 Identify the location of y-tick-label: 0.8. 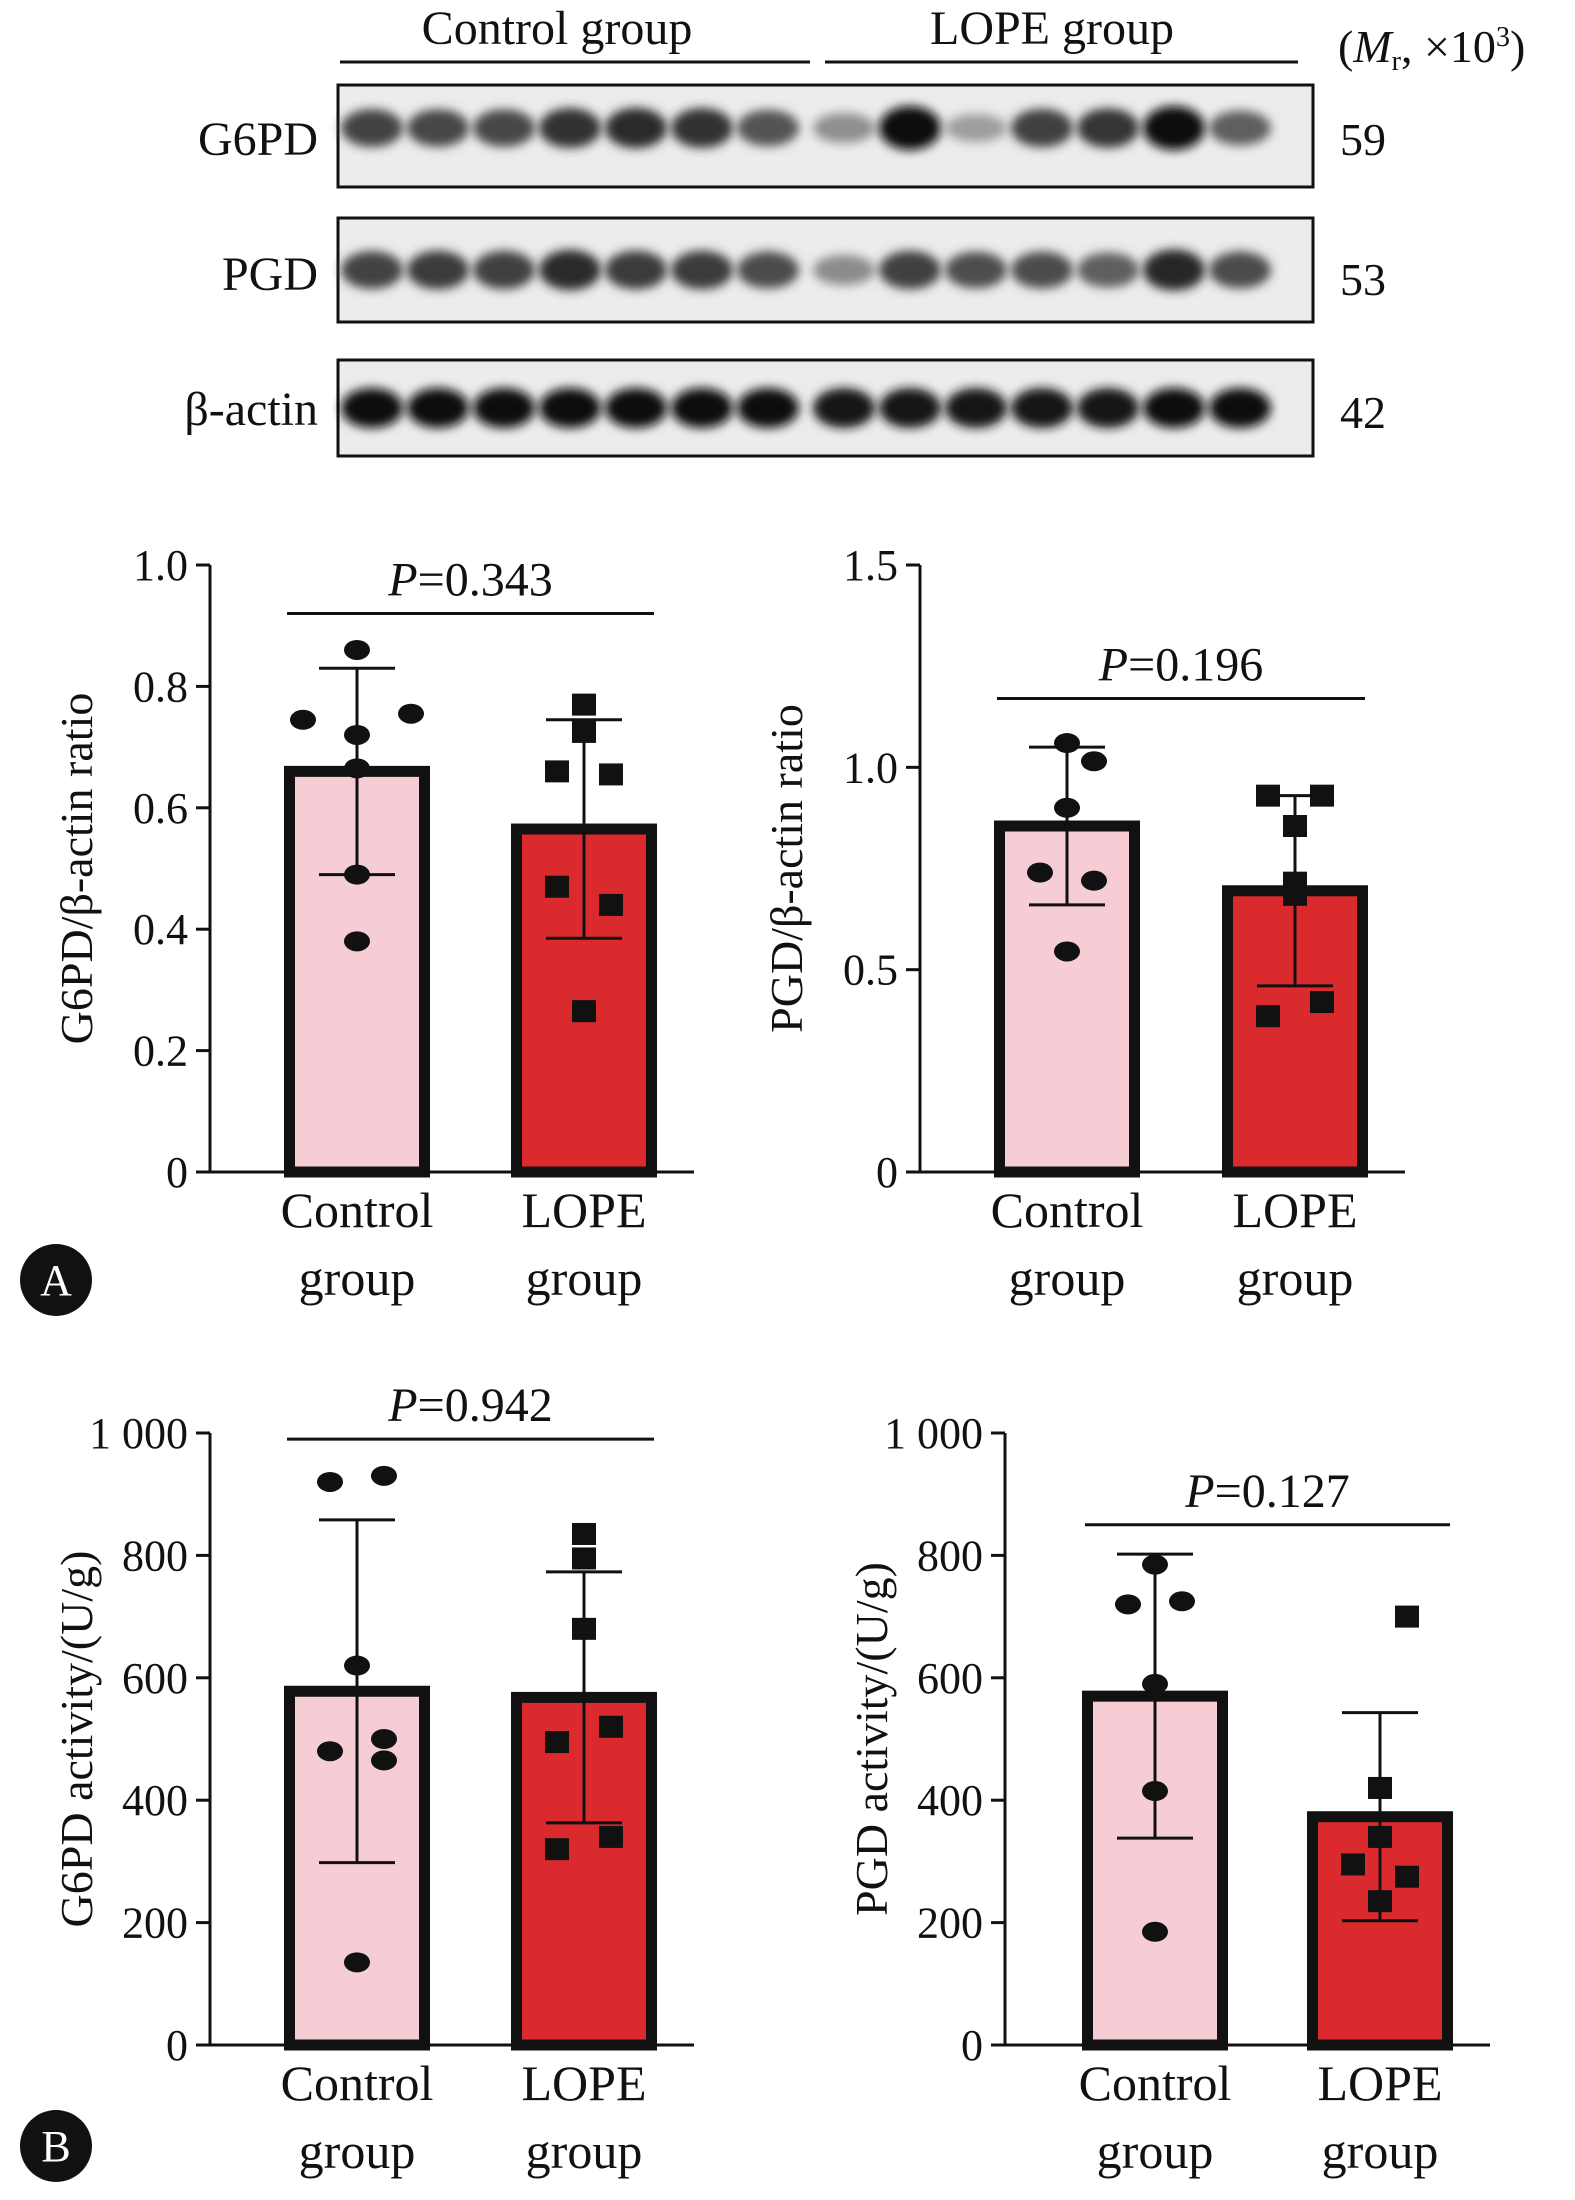
(160, 686).